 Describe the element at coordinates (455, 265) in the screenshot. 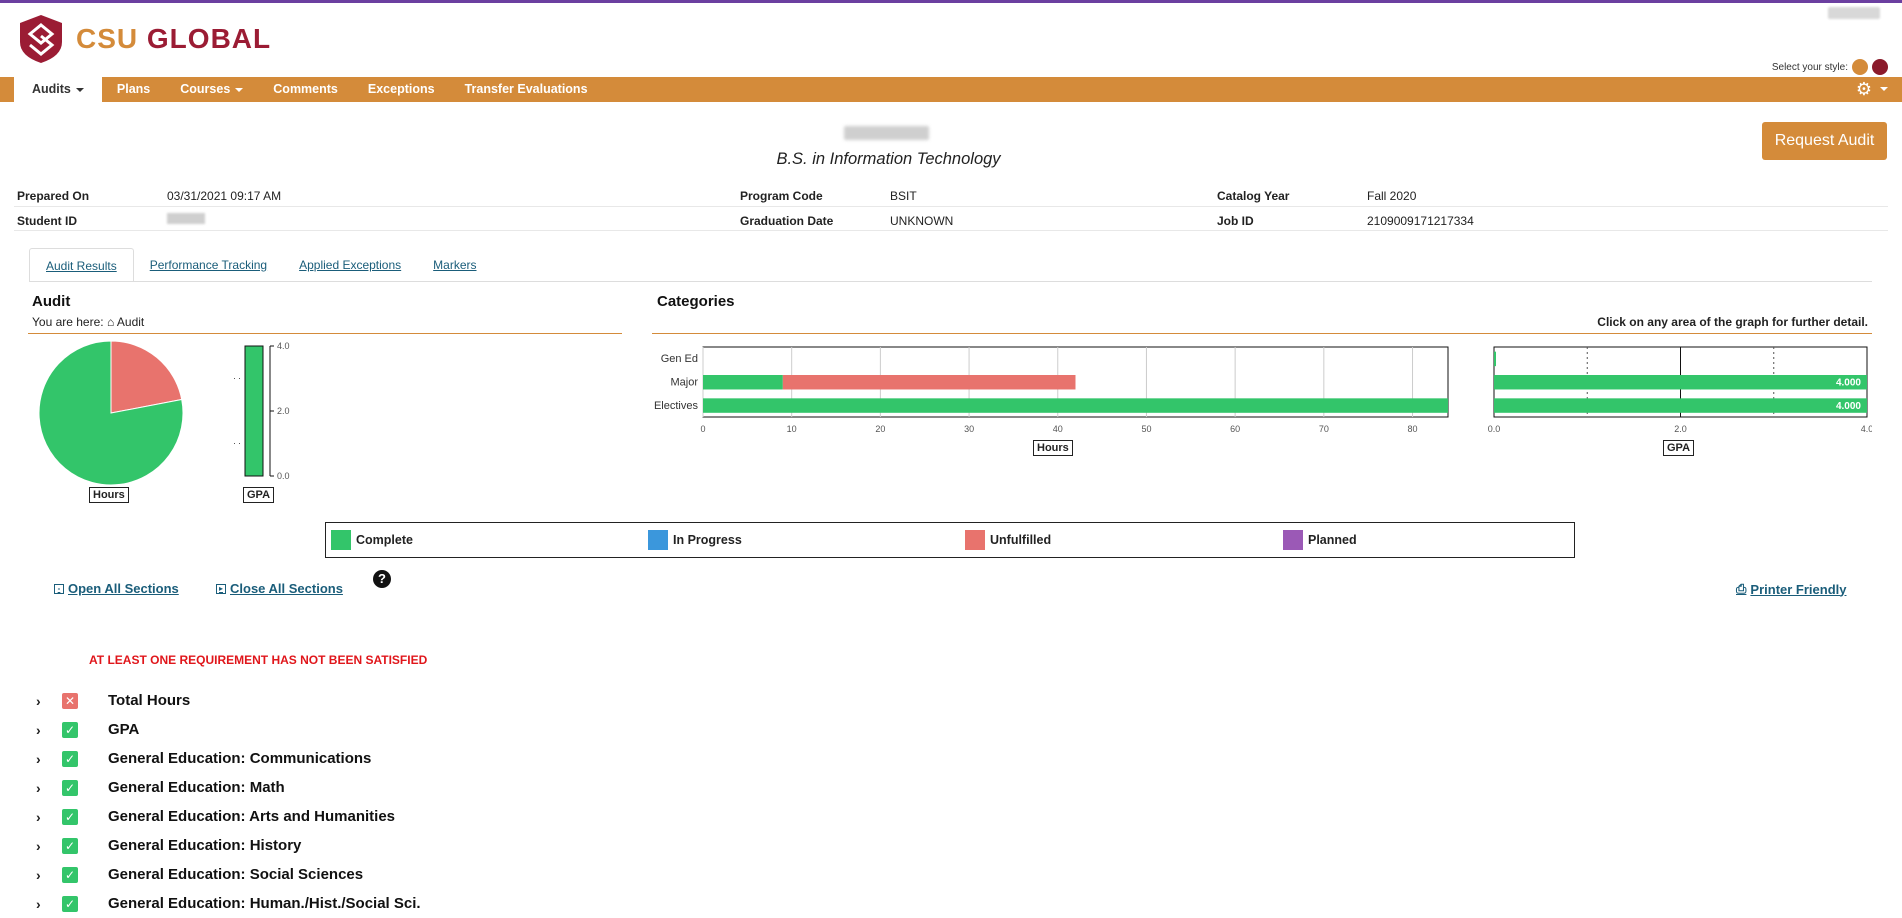

I see `tab-markers: Markers` at that location.